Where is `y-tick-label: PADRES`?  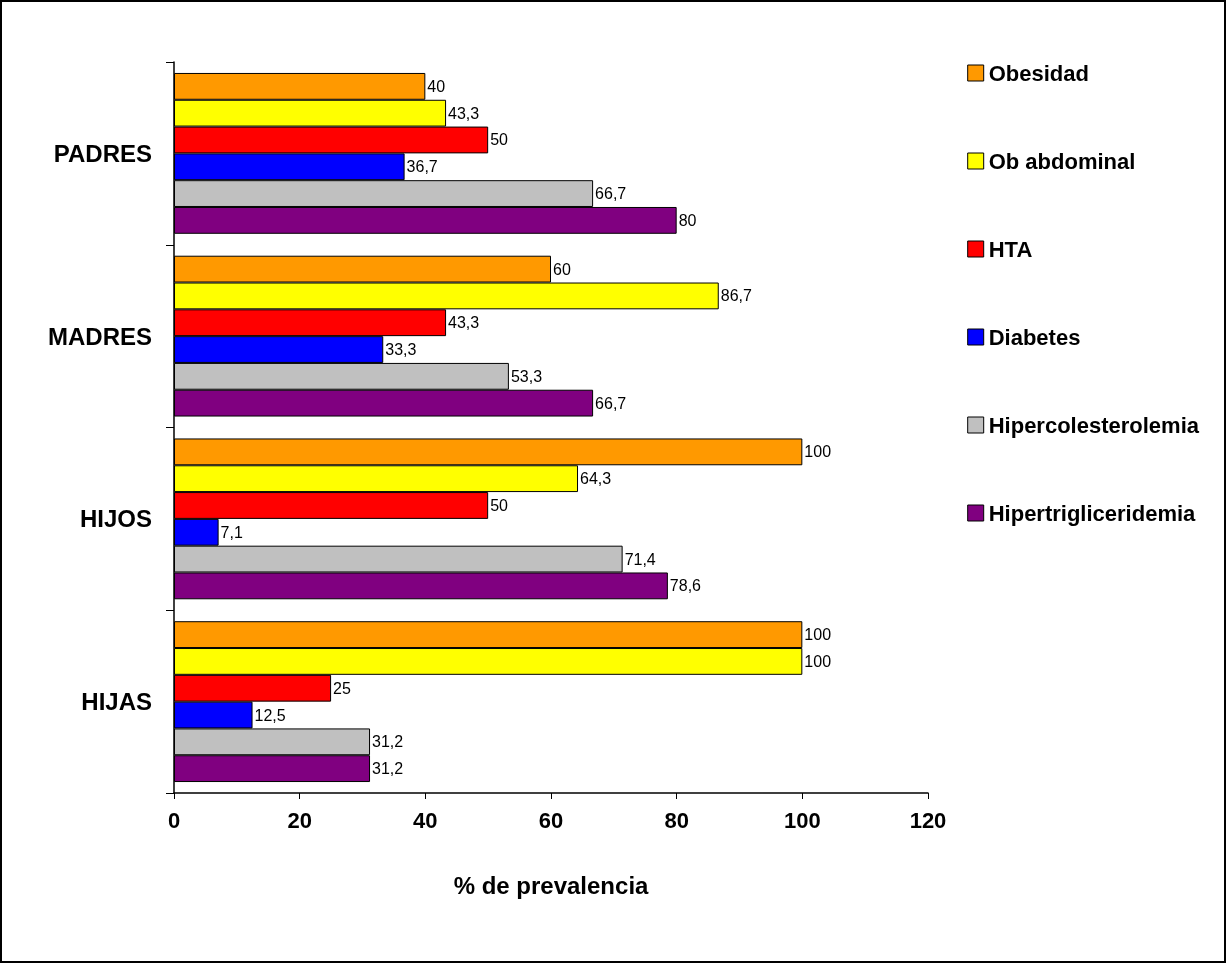
y-tick-label: PADRES is located at coordinates (102, 153).